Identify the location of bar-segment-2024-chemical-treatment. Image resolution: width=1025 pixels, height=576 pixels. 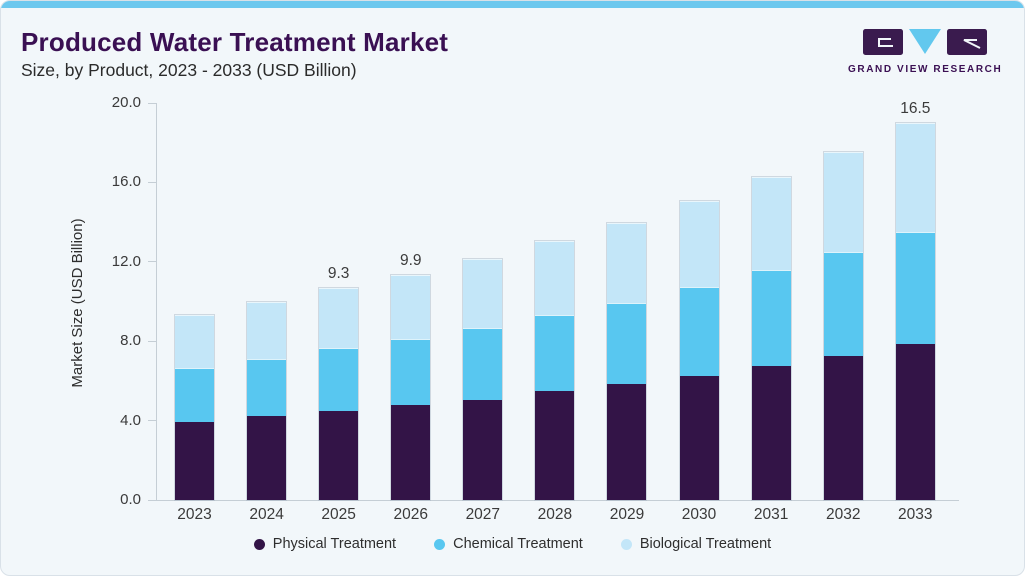
(267, 387).